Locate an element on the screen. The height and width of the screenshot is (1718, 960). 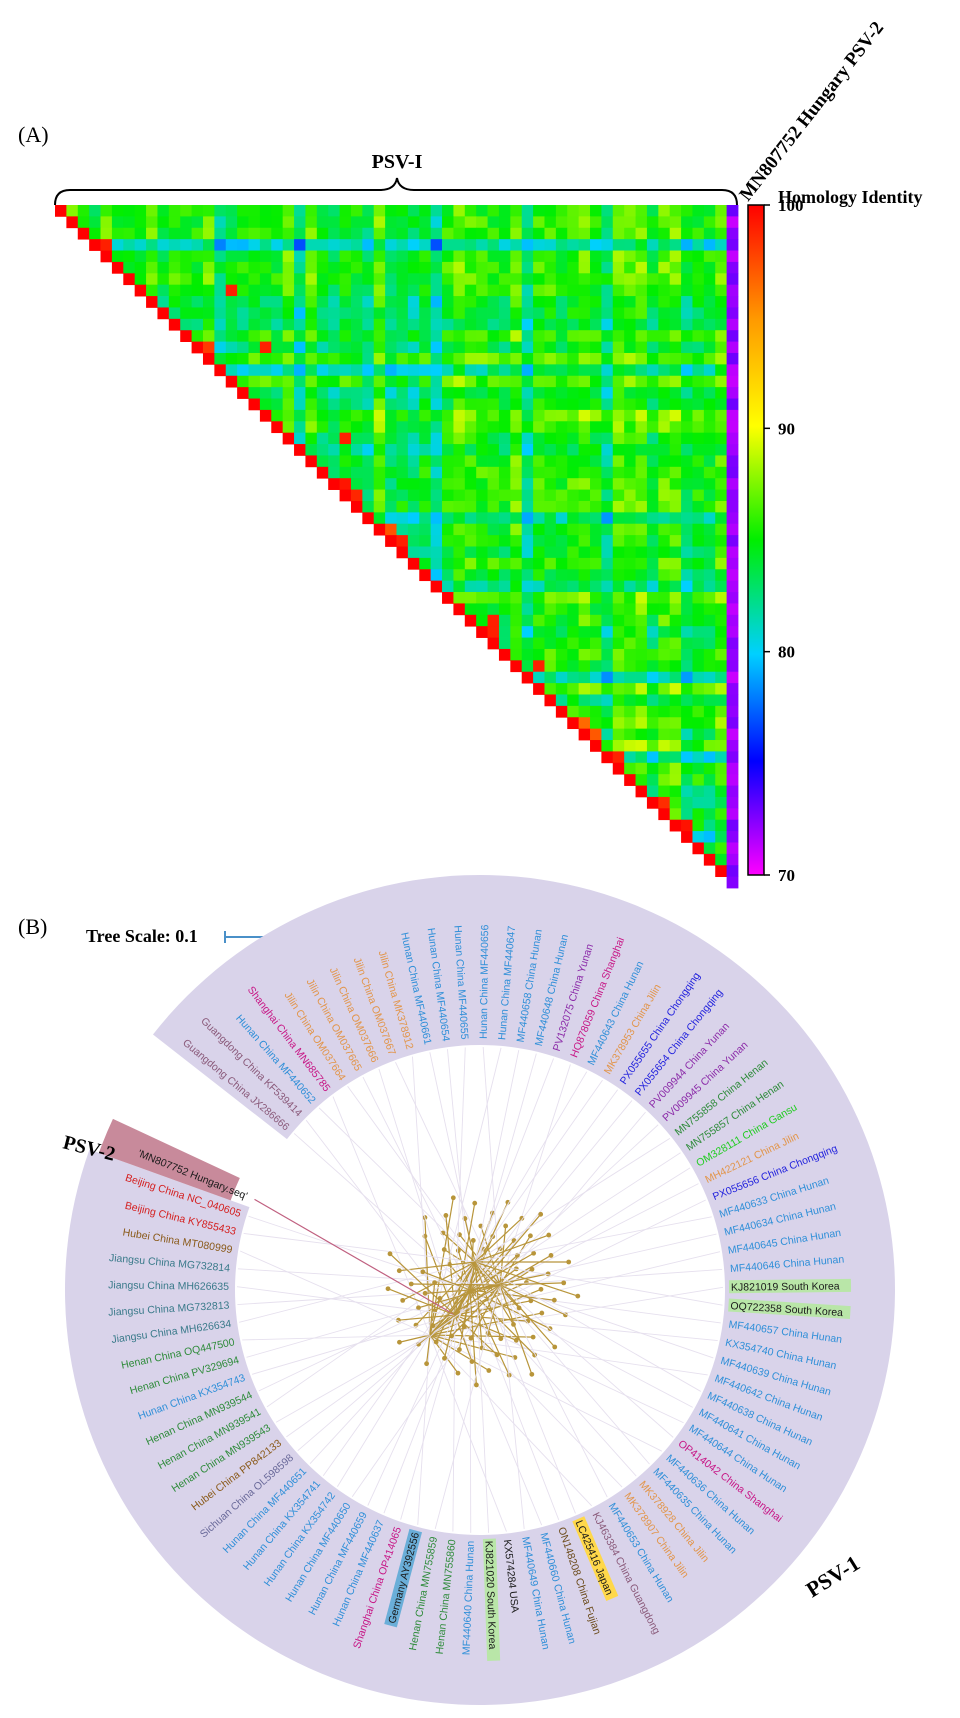
tree-leaf: Hunan China MF440656 is located at coordinates (484, 981).